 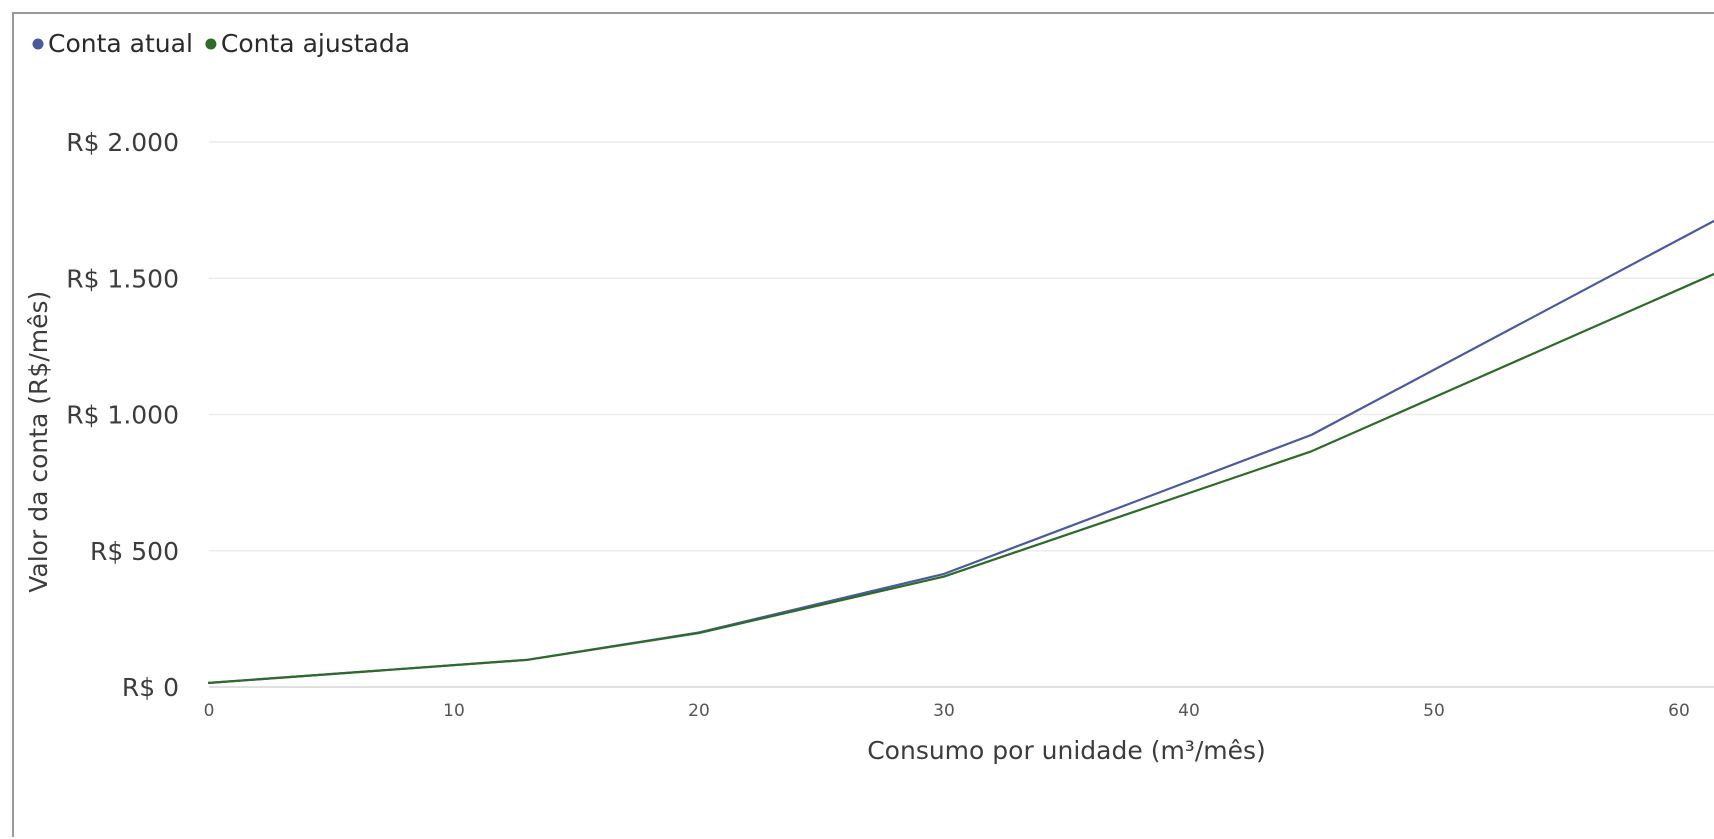 I want to click on legend-marker-conta-ajustada, so click(x=211, y=44).